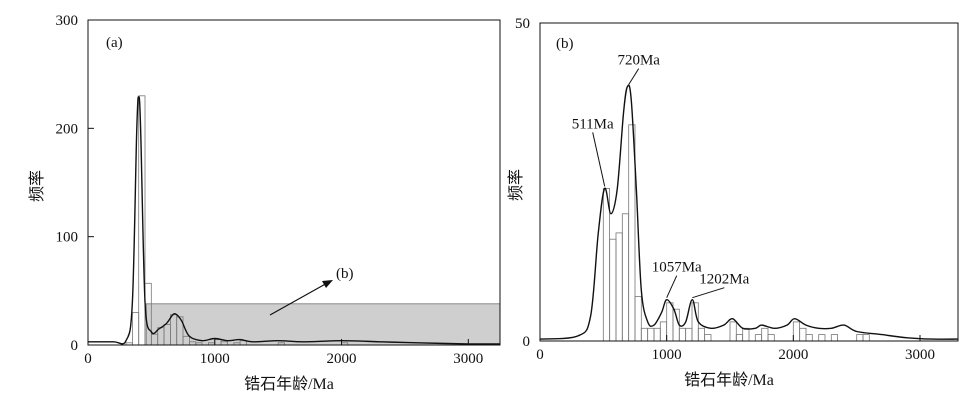  I want to click on inset-annotation-label: (b), so click(345, 274).